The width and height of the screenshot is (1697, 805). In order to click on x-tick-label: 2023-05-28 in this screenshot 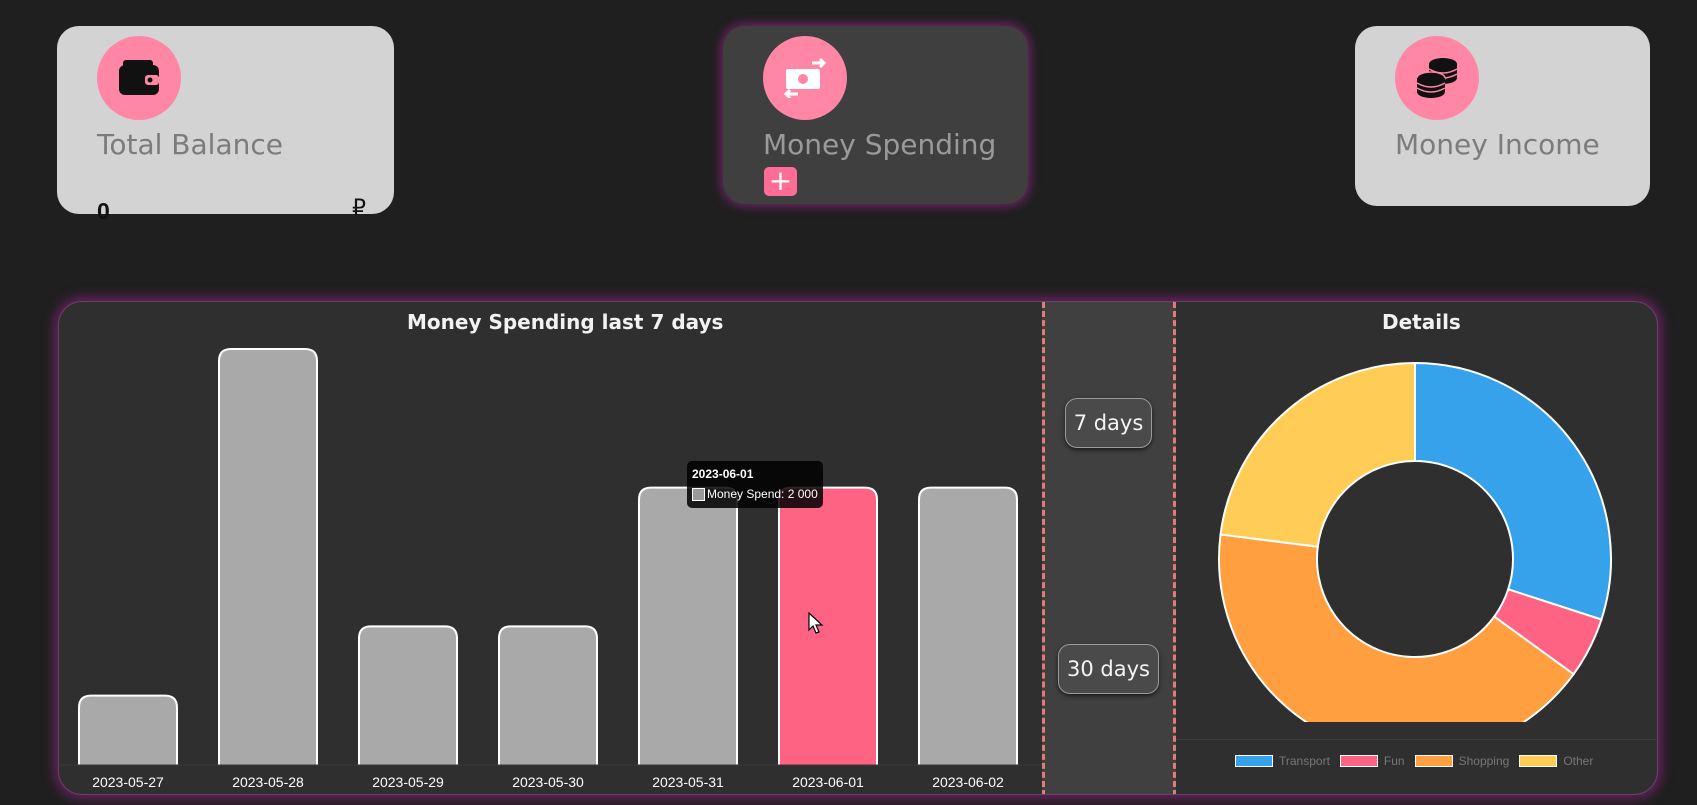, I will do `click(268, 782)`.